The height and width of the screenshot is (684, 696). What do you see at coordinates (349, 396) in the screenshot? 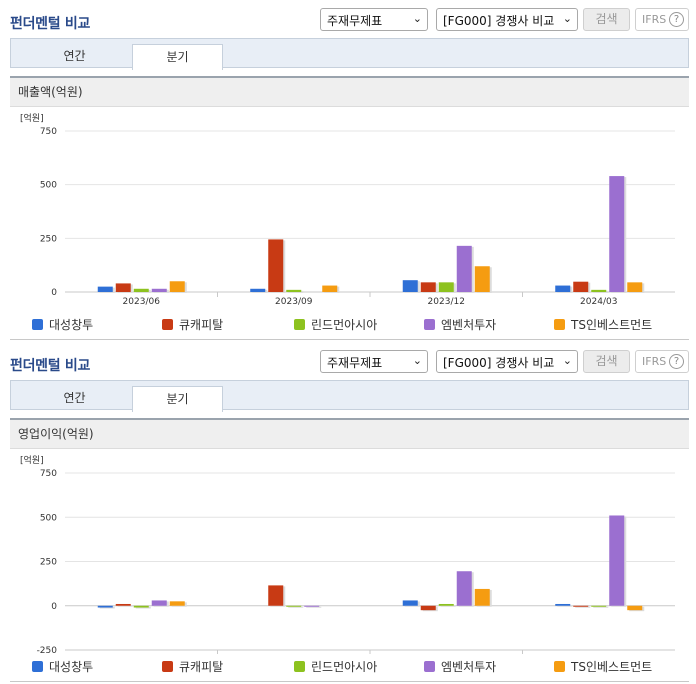
I see `period-tabs: 연간 분기` at bounding box center [349, 396].